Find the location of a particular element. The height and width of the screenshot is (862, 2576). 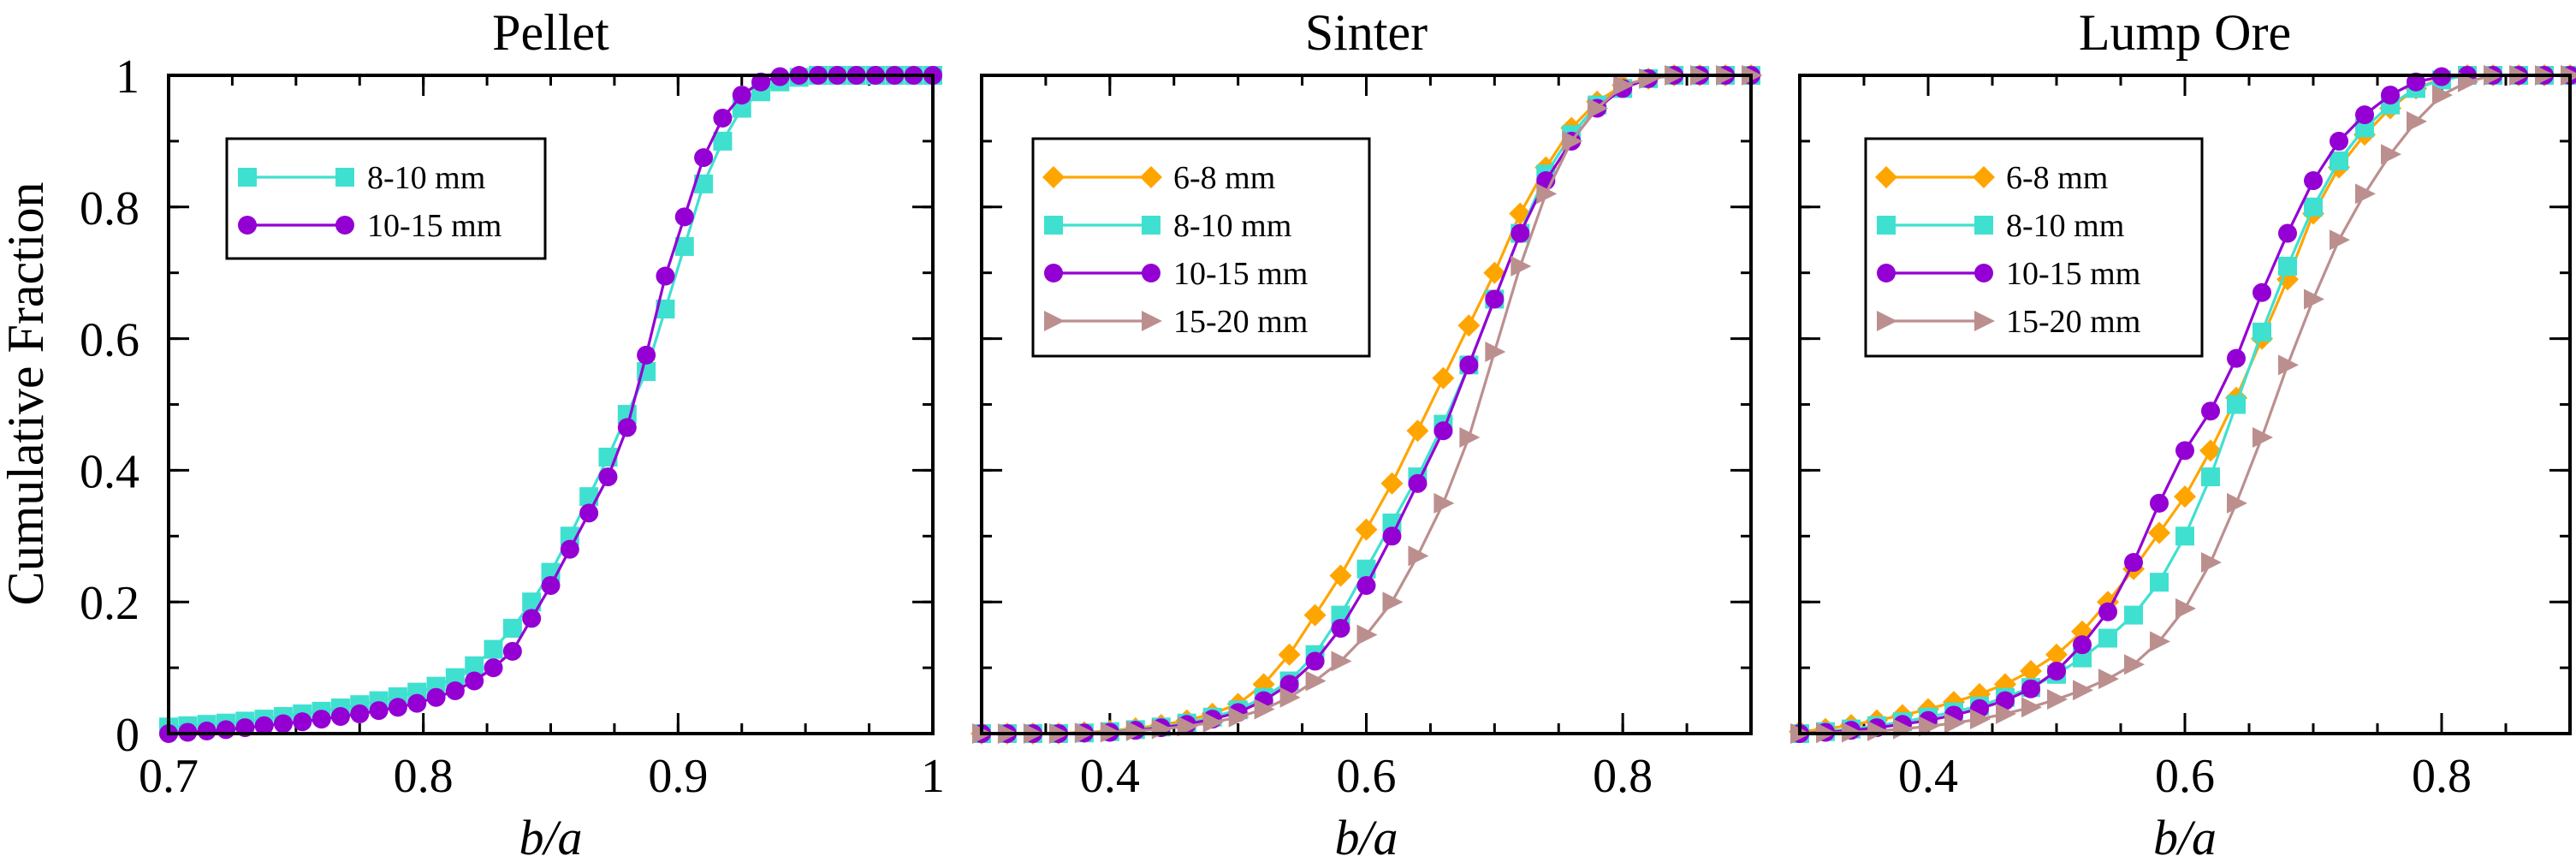

legend-item-15-20-mm: 15-20 mm is located at coordinates (1176, 322).